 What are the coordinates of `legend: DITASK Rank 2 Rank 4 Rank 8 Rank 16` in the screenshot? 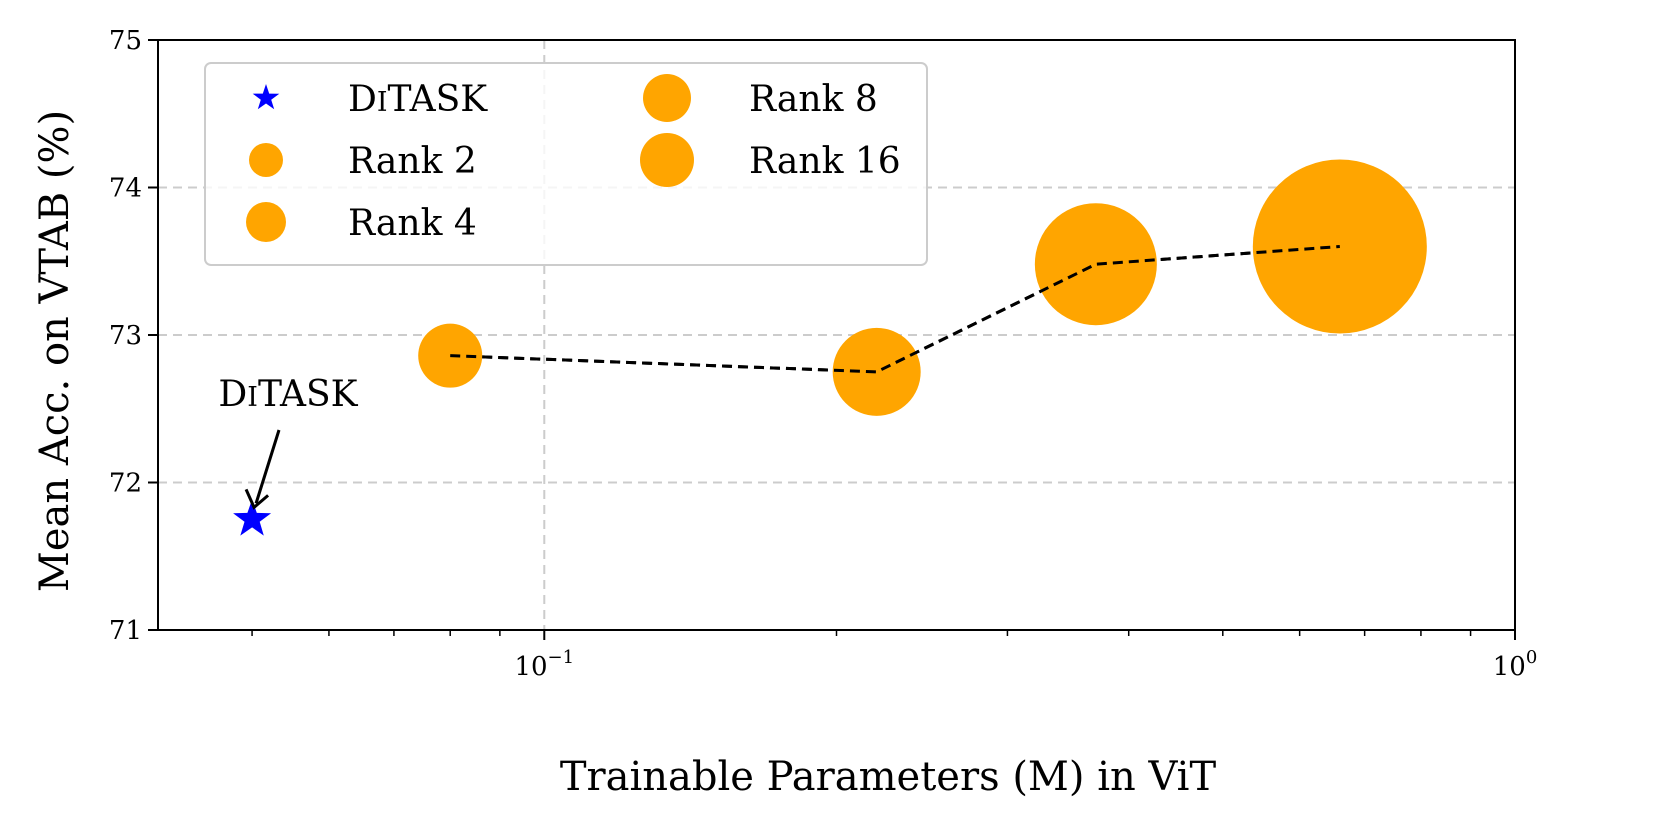 It's located at (566, 164).